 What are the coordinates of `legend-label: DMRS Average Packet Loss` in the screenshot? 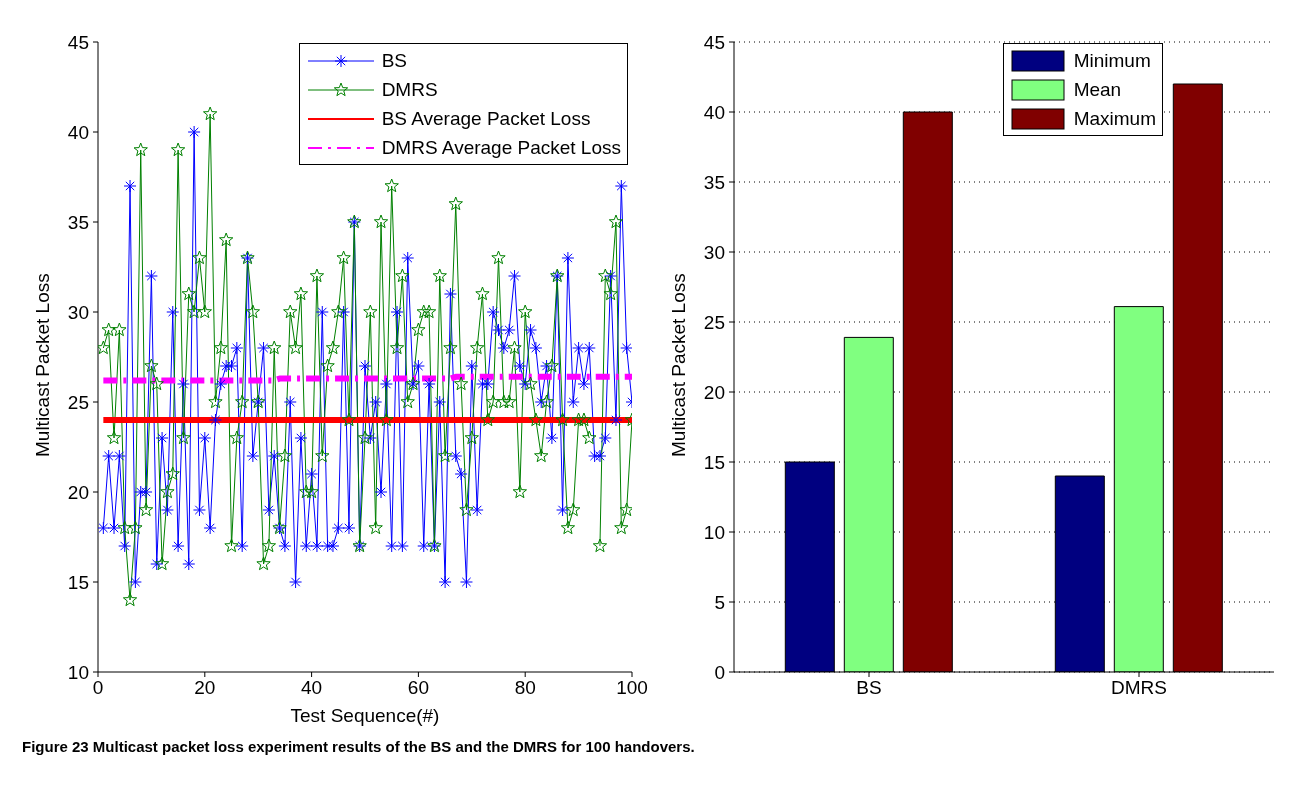 It's located at (501, 147).